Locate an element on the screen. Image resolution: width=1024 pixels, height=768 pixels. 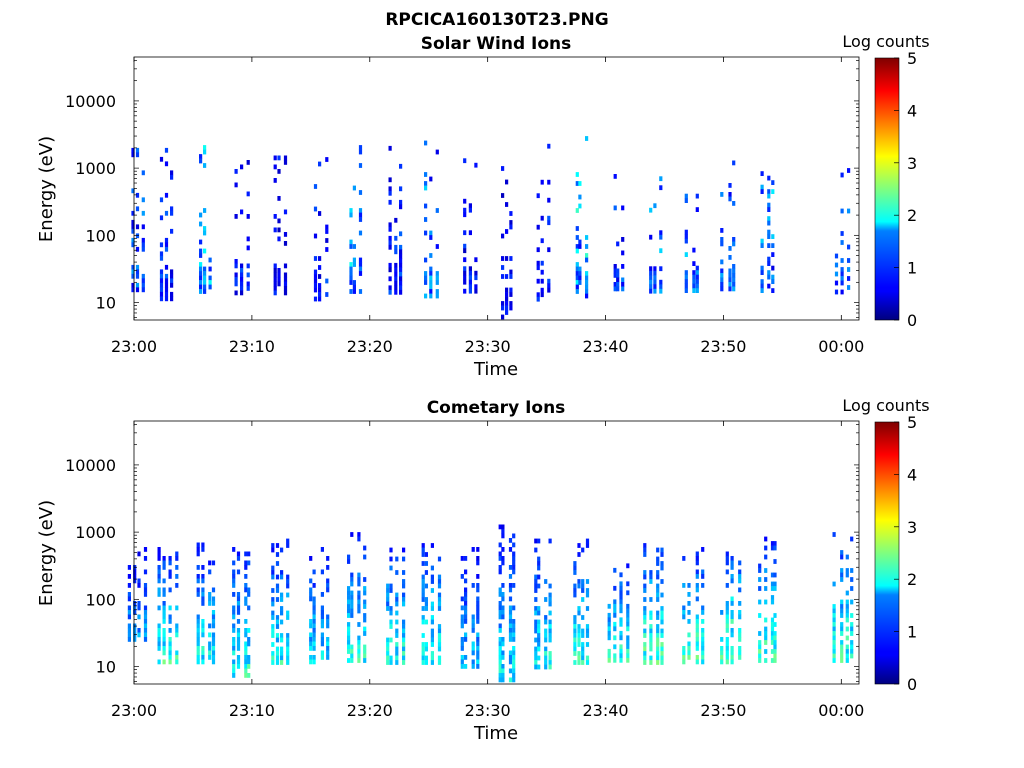
y-tick-label: 1000 is located at coordinates (95, 168).